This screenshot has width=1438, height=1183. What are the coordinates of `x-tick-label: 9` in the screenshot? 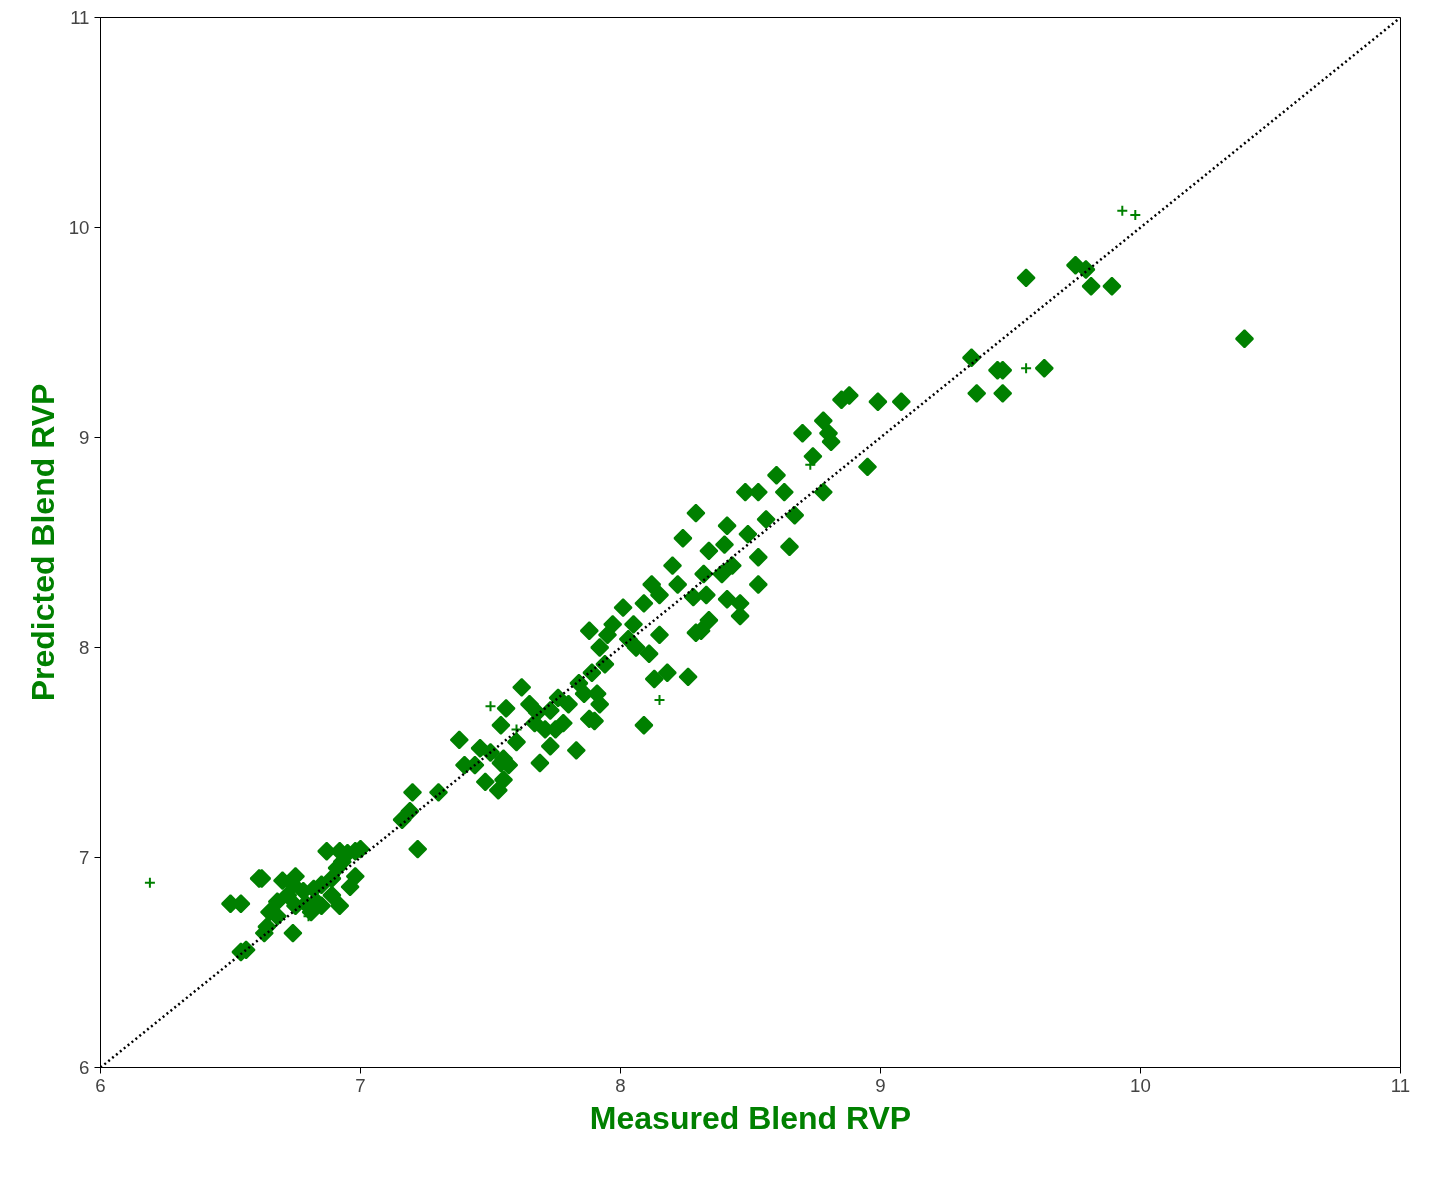 It's located at (880, 1085).